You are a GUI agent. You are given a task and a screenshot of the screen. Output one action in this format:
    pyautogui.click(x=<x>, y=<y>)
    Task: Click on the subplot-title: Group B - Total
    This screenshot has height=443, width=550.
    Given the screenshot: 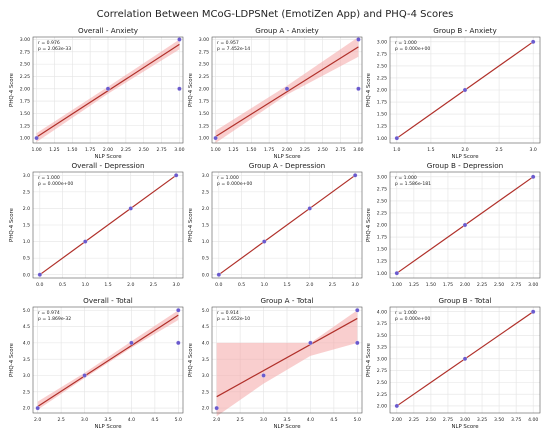 What is the action you would take?
    pyautogui.click(x=464, y=300)
    